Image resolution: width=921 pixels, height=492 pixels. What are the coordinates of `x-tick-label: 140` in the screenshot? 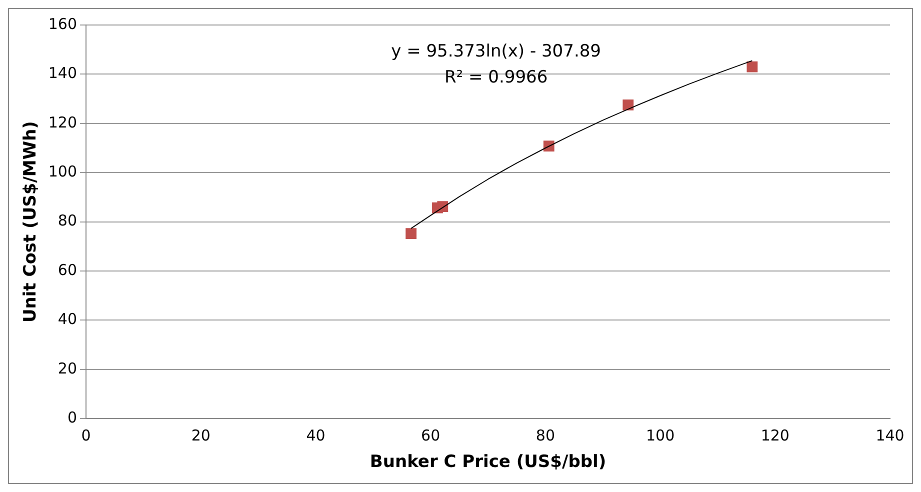 It's located at (890, 435).